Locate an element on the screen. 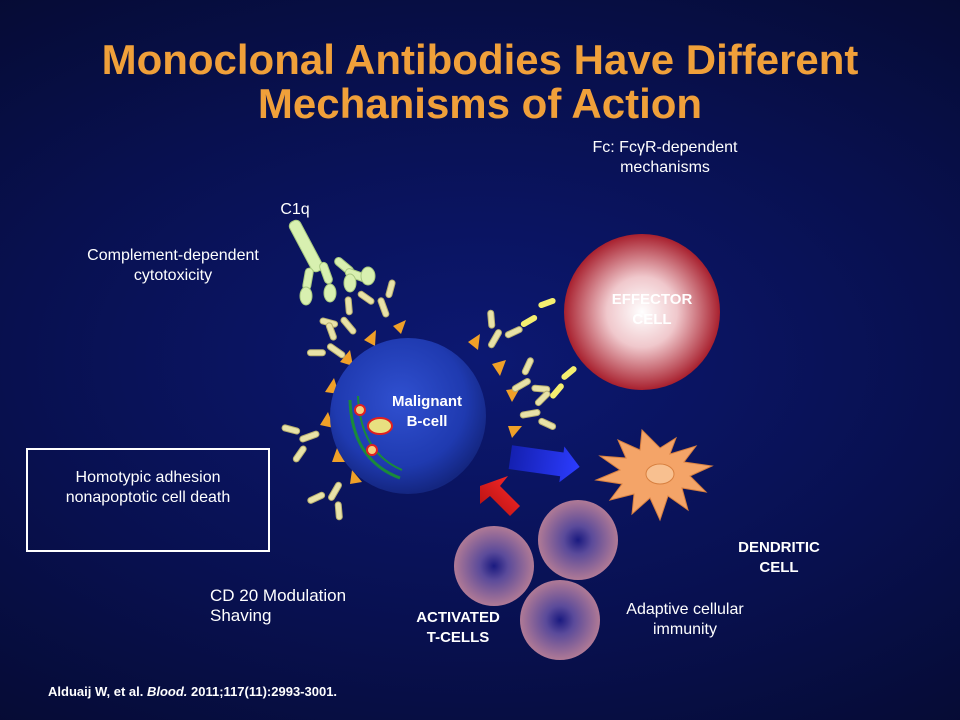 Image resolution: width=960 pixels, height=720 pixels. antibodies is located at coordinates (419, 400).